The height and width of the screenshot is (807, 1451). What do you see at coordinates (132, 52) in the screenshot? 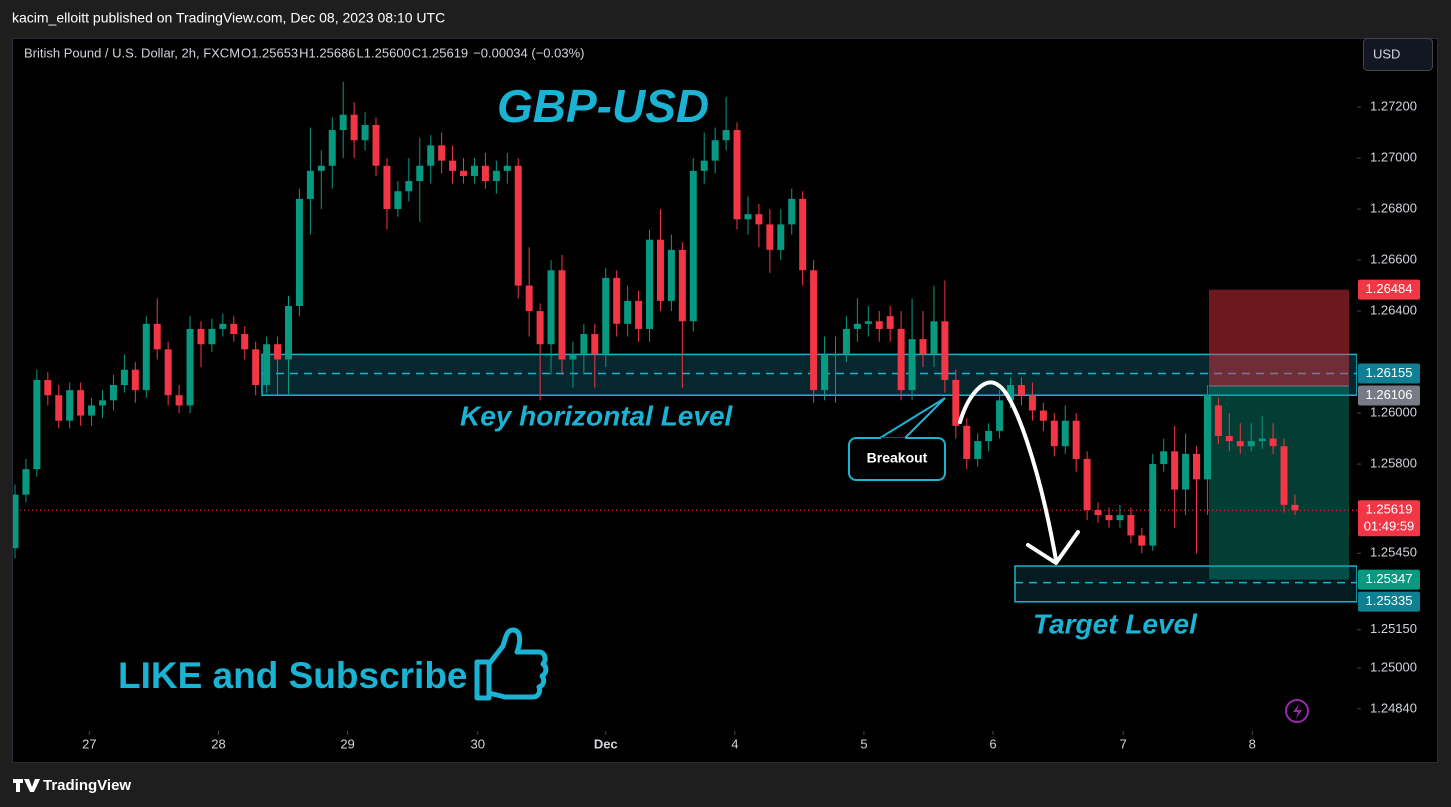
I see `legend-title: British Pound / U.S. Dollar, 2h, FXCM` at bounding box center [132, 52].